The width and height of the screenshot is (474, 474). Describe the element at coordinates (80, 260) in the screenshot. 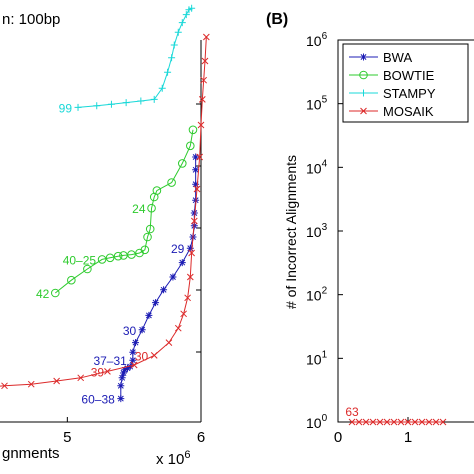

I see `series-bowtie-label-40-25: 40–25` at that location.